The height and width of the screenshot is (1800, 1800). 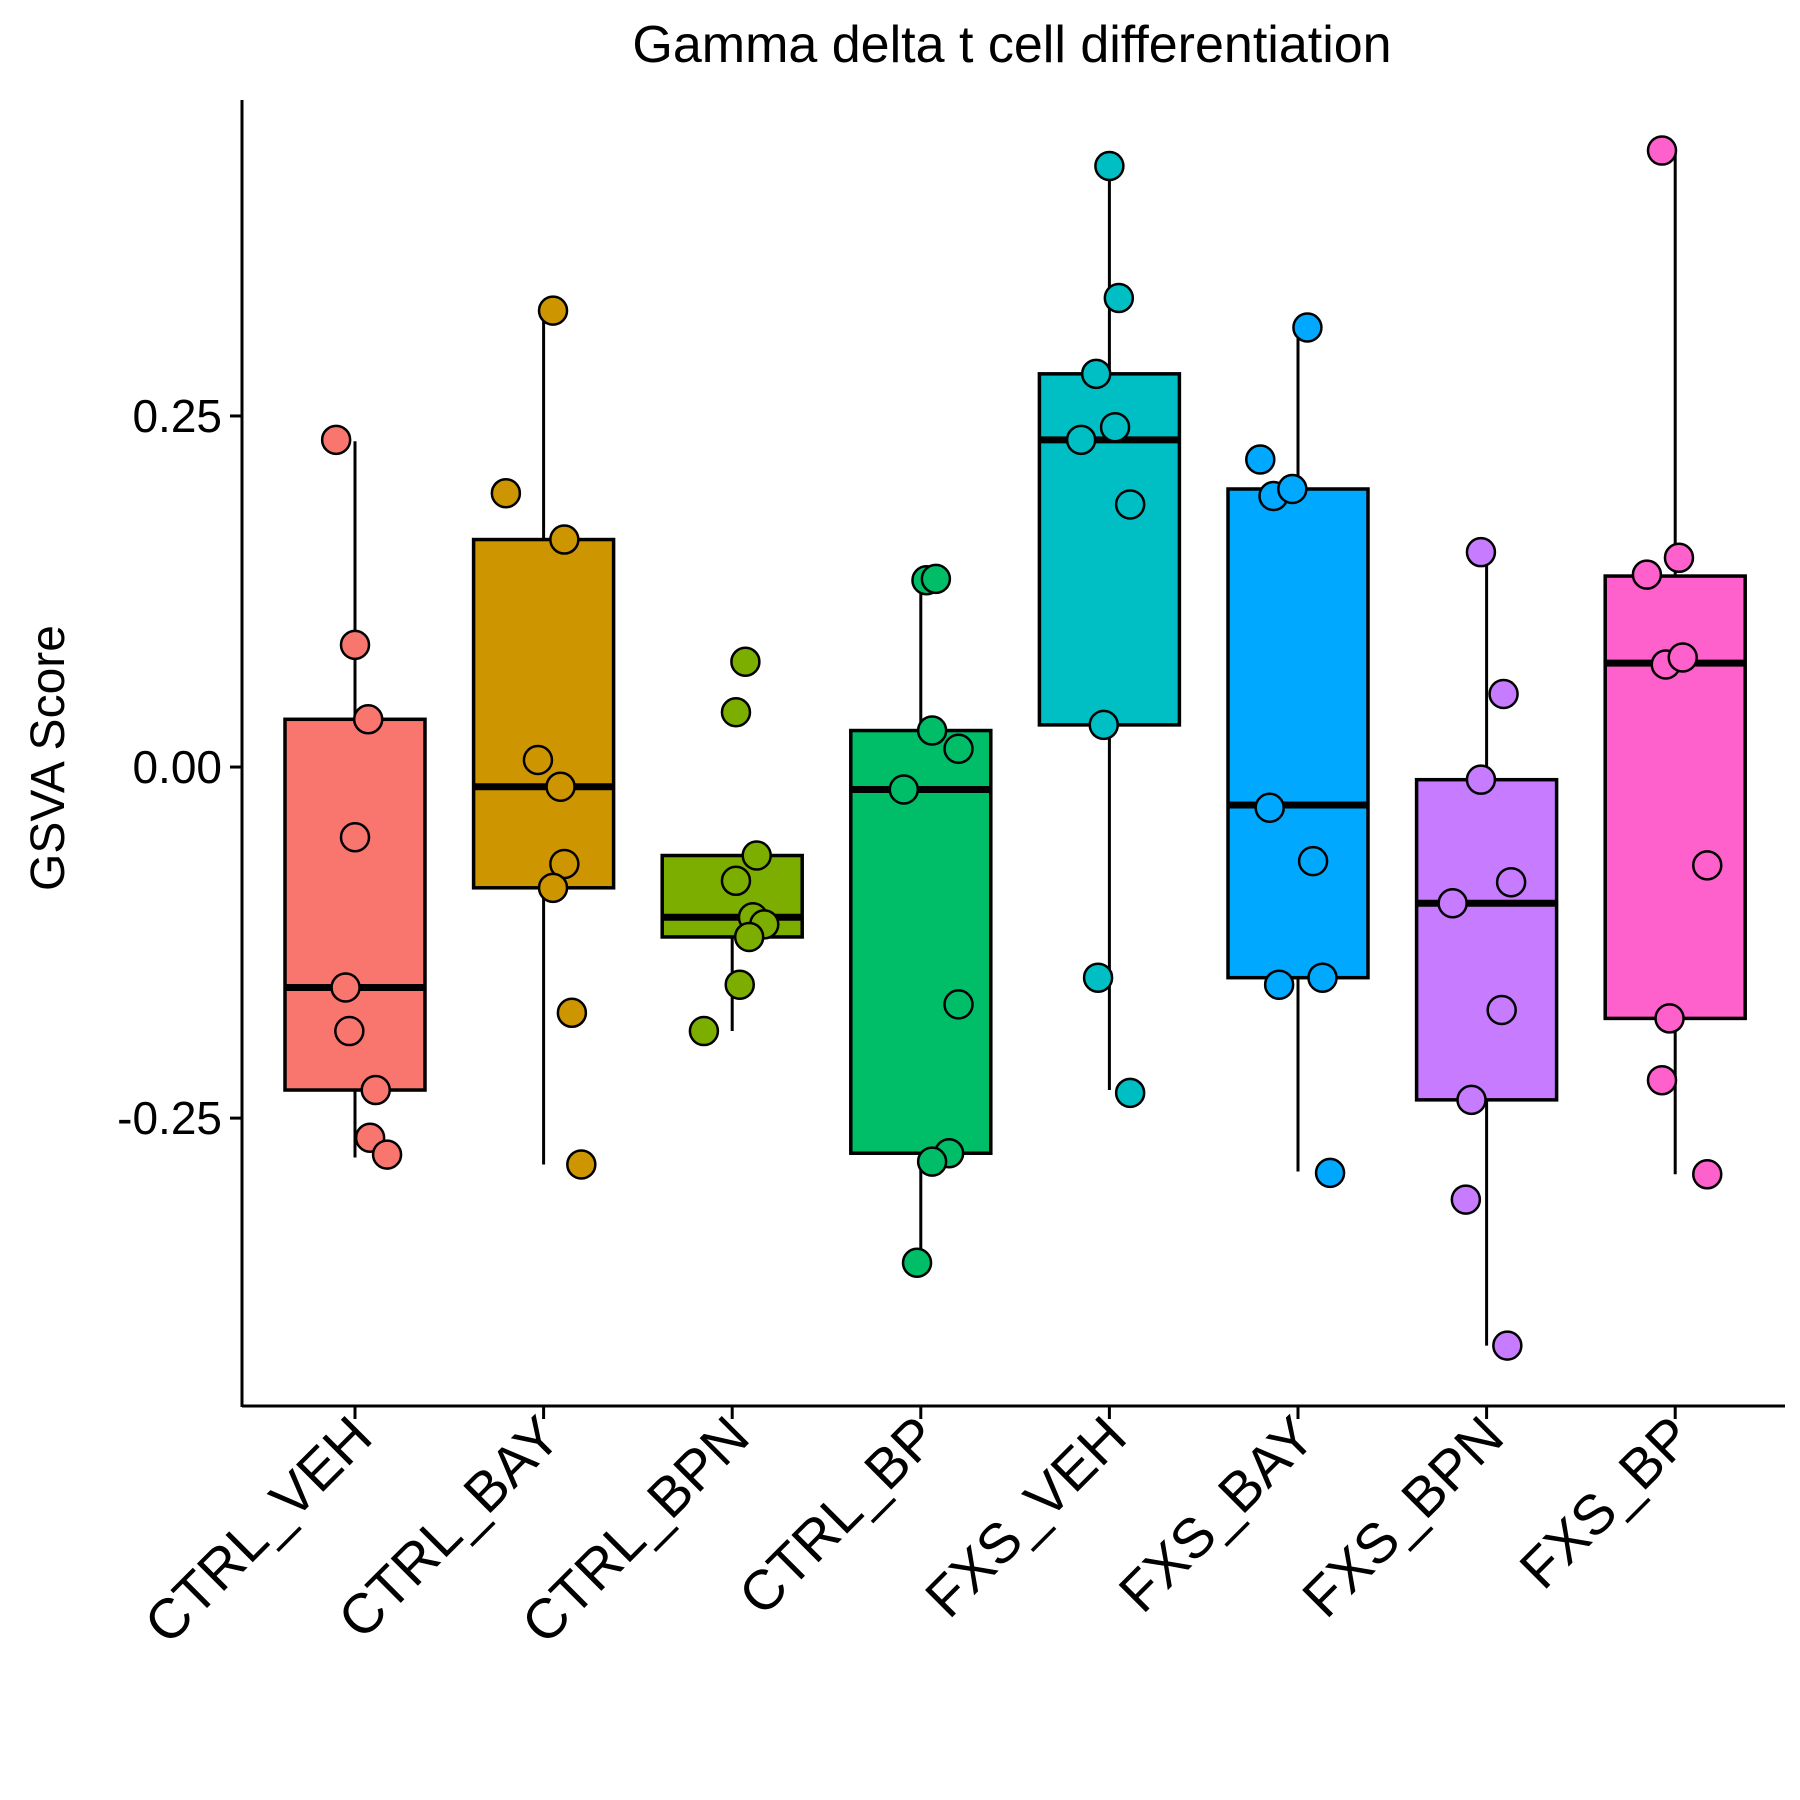 What do you see at coordinates (1011, 45) in the screenshot?
I see `chart-title: Gamma delta t cell differentiation` at bounding box center [1011, 45].